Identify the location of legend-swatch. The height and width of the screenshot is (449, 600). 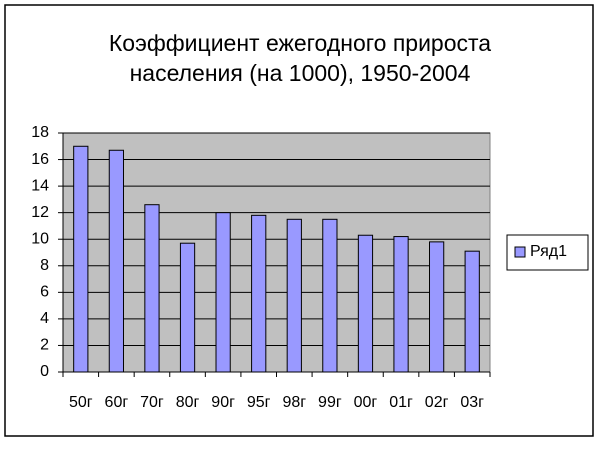
(520, 252).